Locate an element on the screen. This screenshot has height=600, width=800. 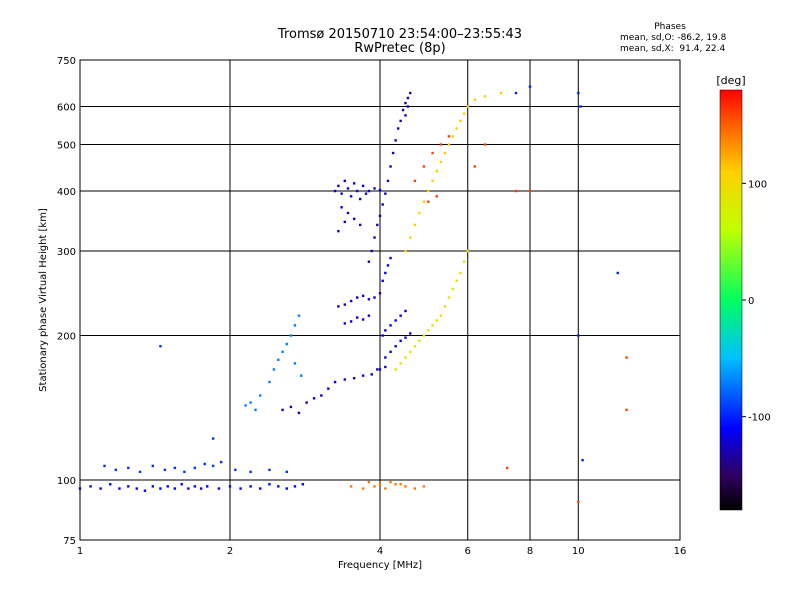
stats-heading: Phases is located at coordinates (670, 27).